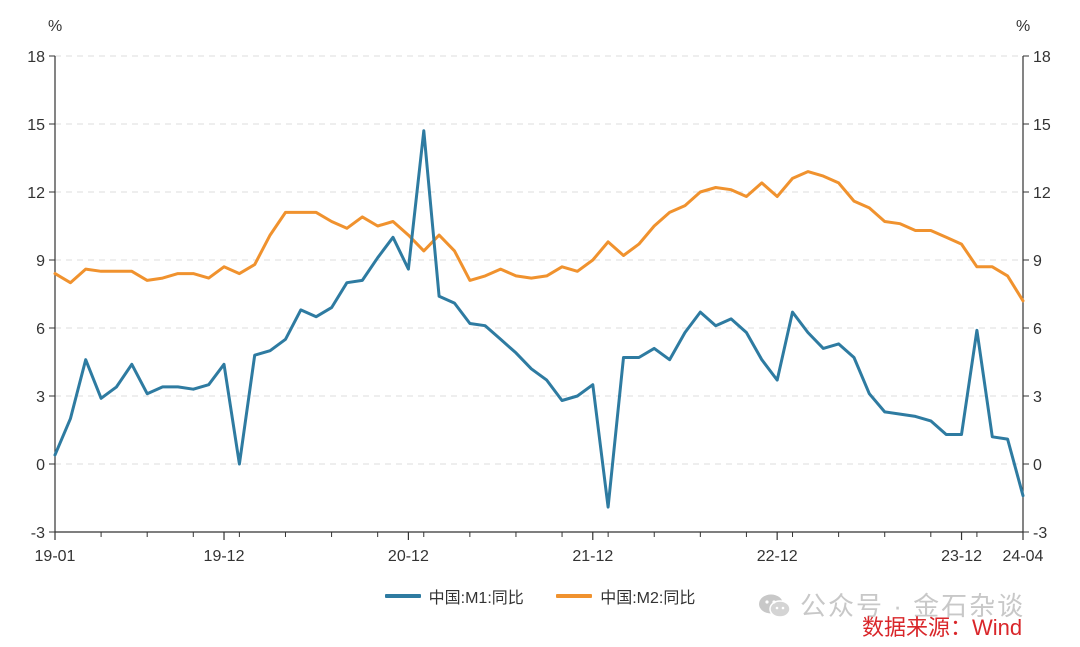  I want to click on y-tick-label-left: 15, so click(36, 125).